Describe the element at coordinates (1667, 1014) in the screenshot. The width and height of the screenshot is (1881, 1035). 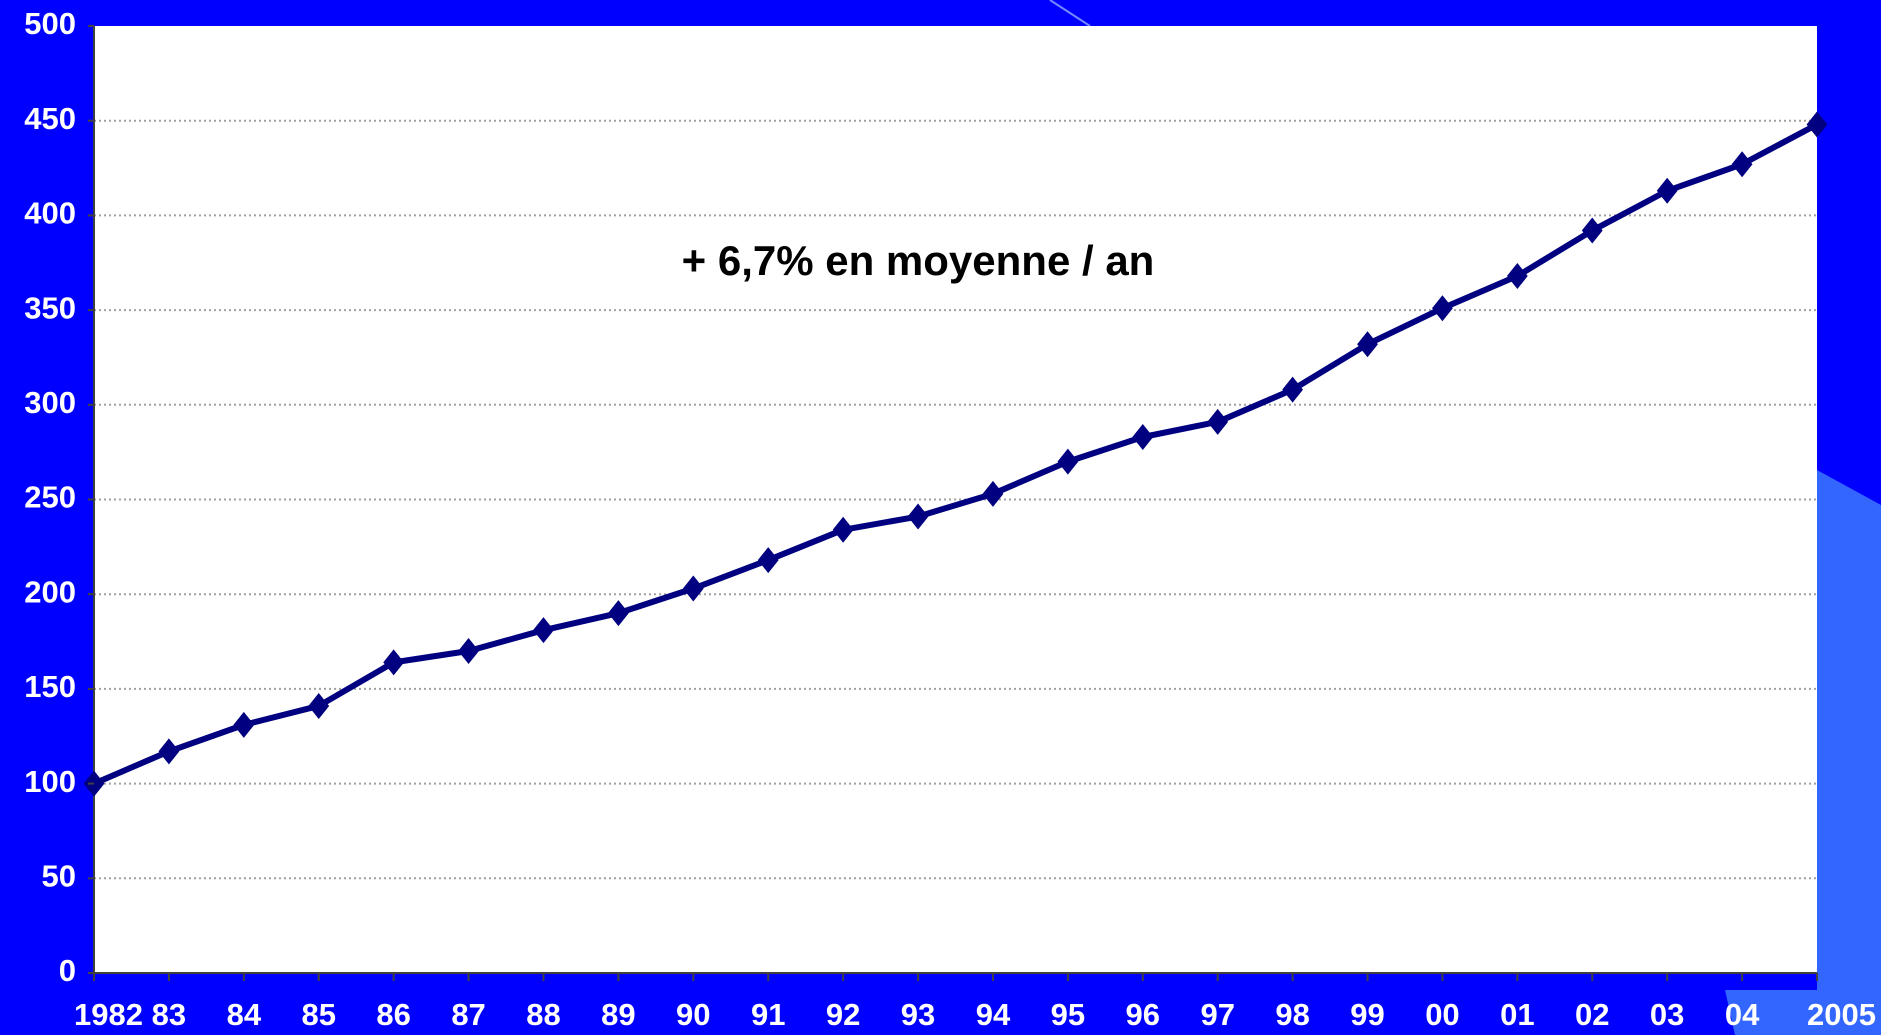
I see `x-tick-label: 03` at that location.